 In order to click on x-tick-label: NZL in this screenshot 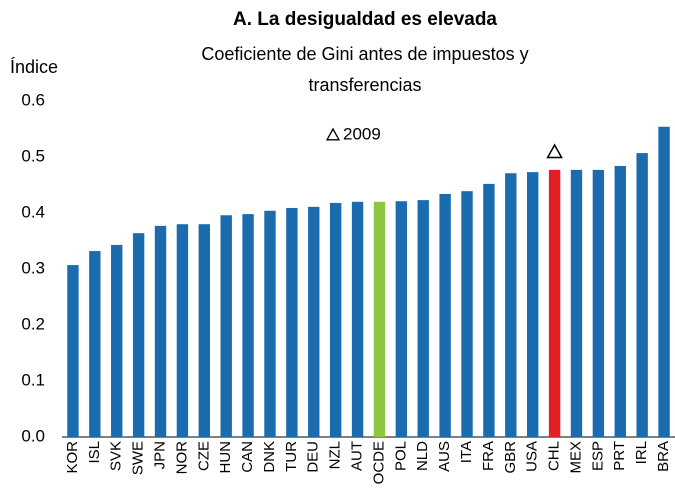, I will do `click(335, 455)`.